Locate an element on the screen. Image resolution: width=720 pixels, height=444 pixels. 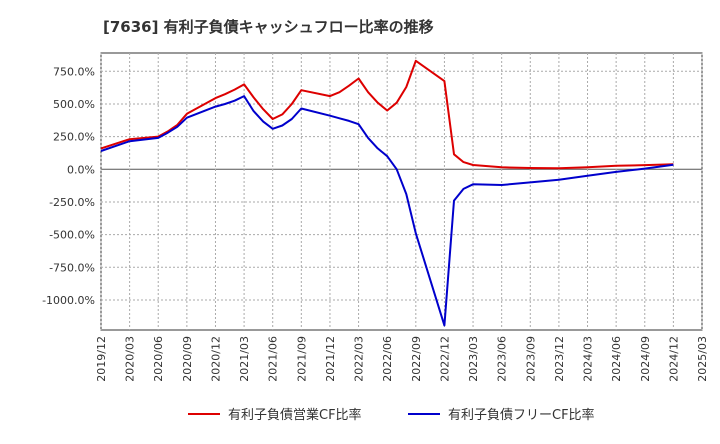
legend-label-1: 有利子負債営業CF比率 is located at coordinates (295, 415).